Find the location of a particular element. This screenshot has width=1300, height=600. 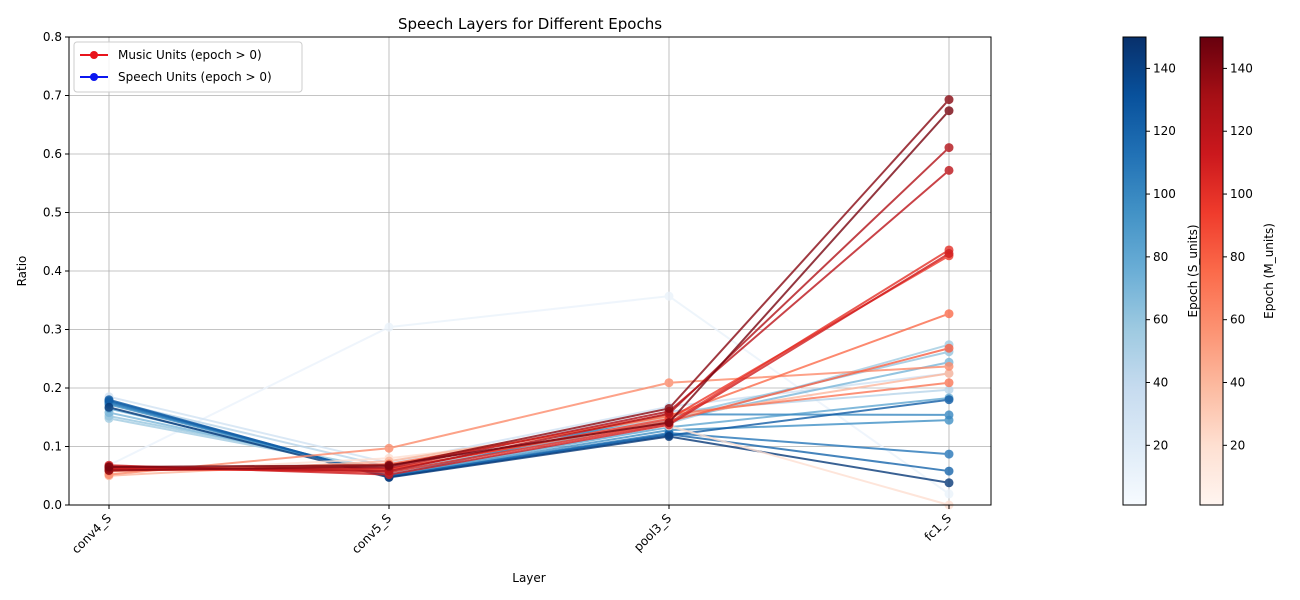

y-tick-label: 0.5 is located at coordinates (52, 213).